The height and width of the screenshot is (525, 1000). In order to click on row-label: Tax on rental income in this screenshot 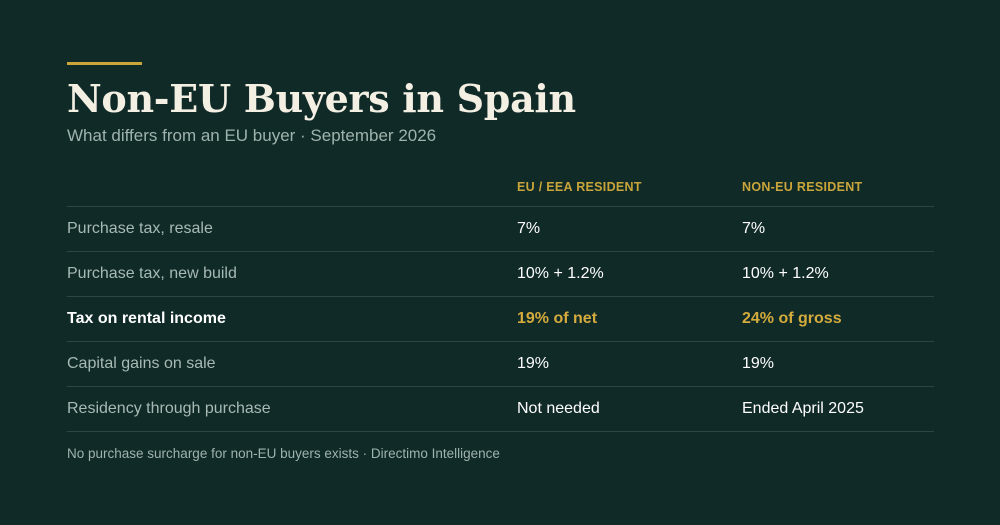, I will do `click(146, 318)`.